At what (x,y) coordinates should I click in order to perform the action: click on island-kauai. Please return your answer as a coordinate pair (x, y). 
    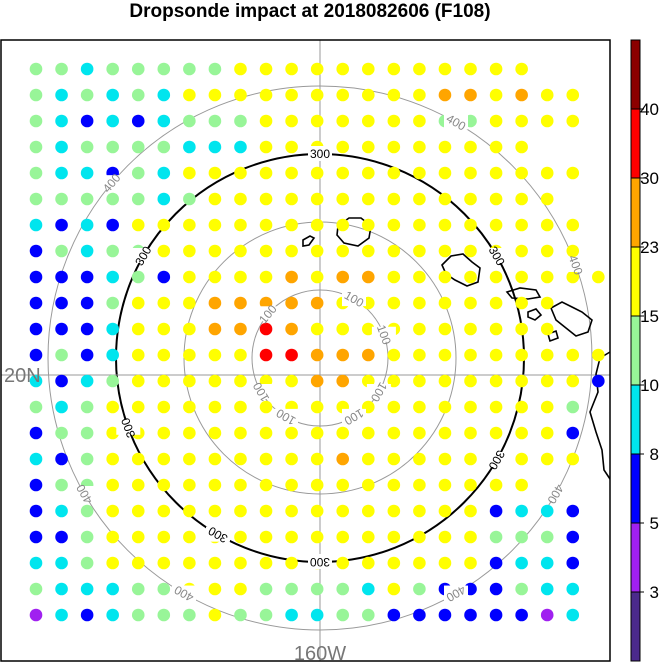
    Looking at the image, I should click on (354, 232).